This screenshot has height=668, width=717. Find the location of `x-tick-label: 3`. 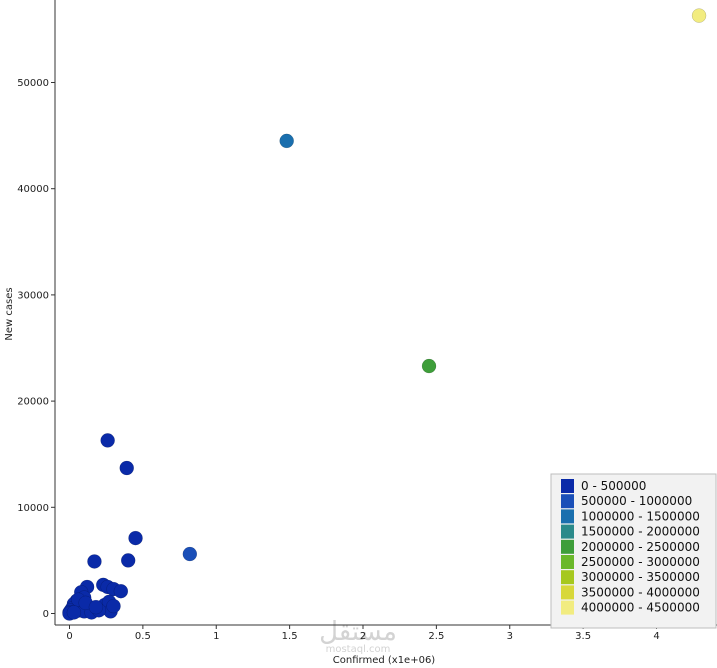

x-tick-label: 3 is located at coordinates (510, 636).